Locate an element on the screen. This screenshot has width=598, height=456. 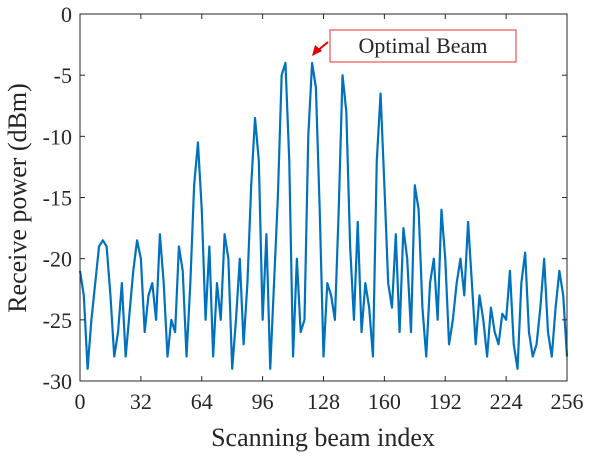
y-tick-label: -5 is located at coordinates (63, 75).